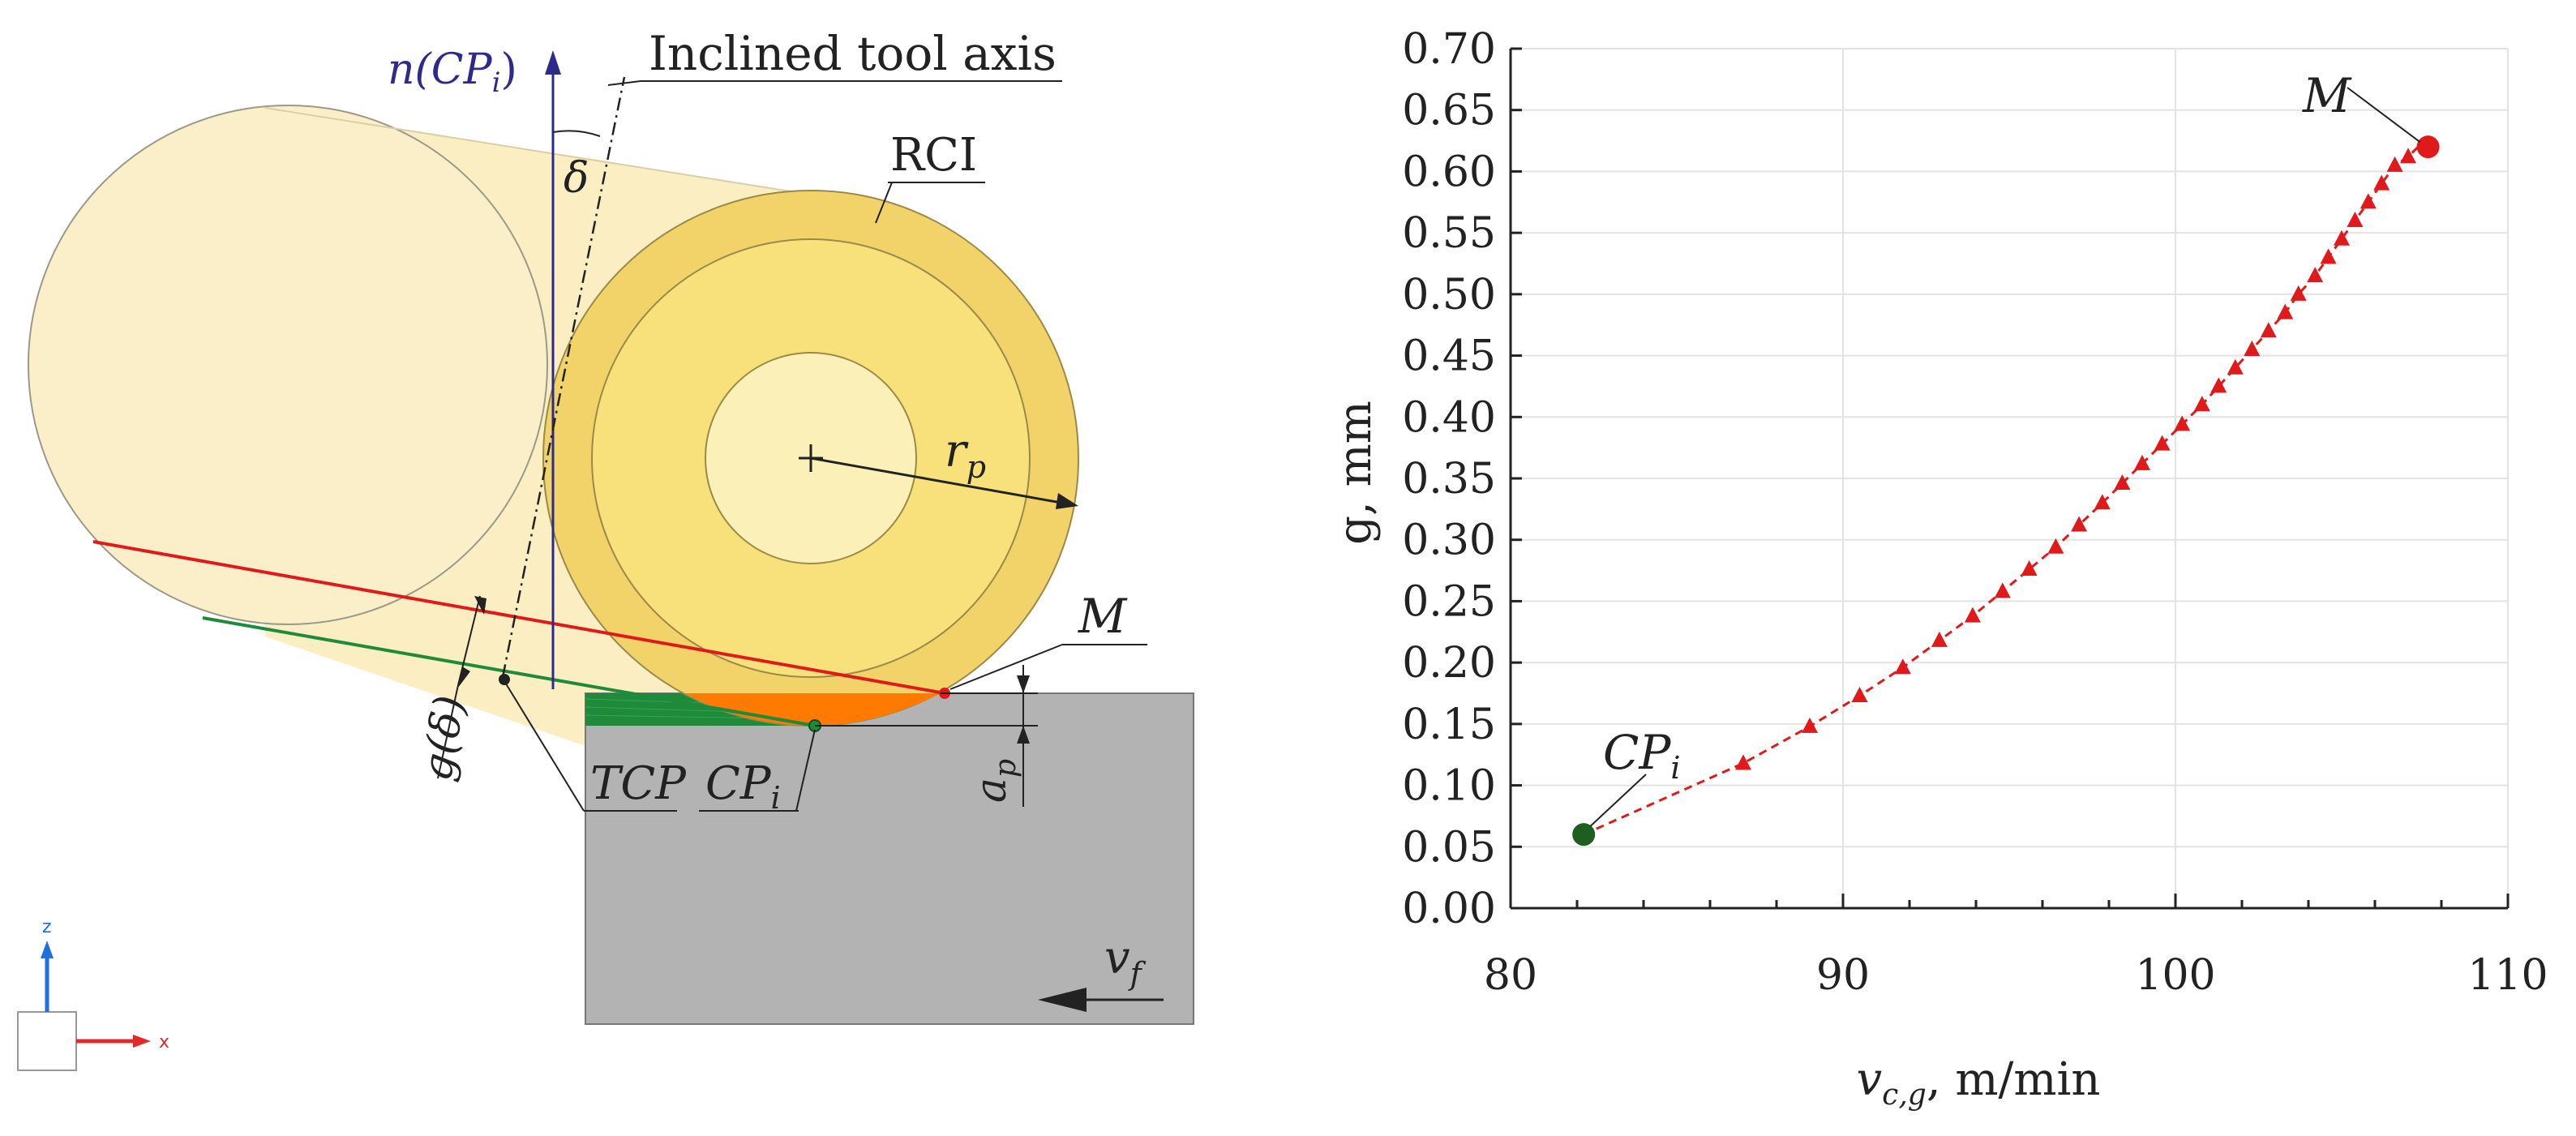 Image resolution: width=2576 pixels, height=1136 pixels. What do you see at coordinates (1449, 111) in the screenshot?
I see `y-tick-label-13: 0.65` at bounding box center [1449, 111].